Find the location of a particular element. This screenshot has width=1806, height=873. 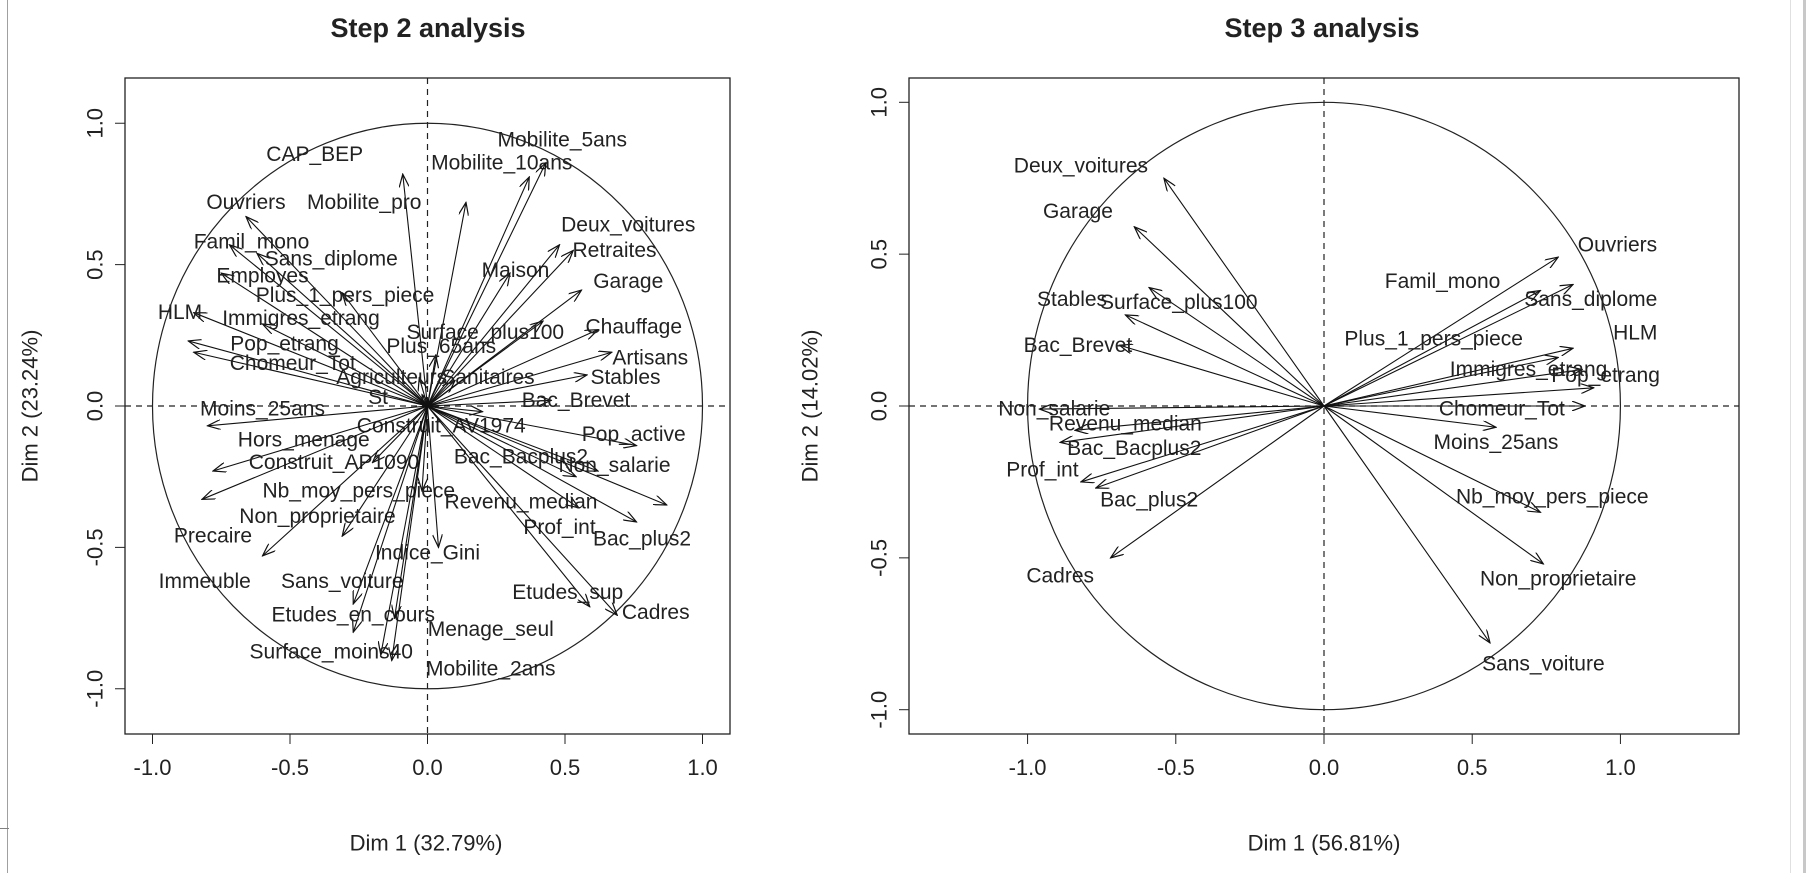

chart-1-x-tick-label: 1.0 is located at coordinates (1620, 767).